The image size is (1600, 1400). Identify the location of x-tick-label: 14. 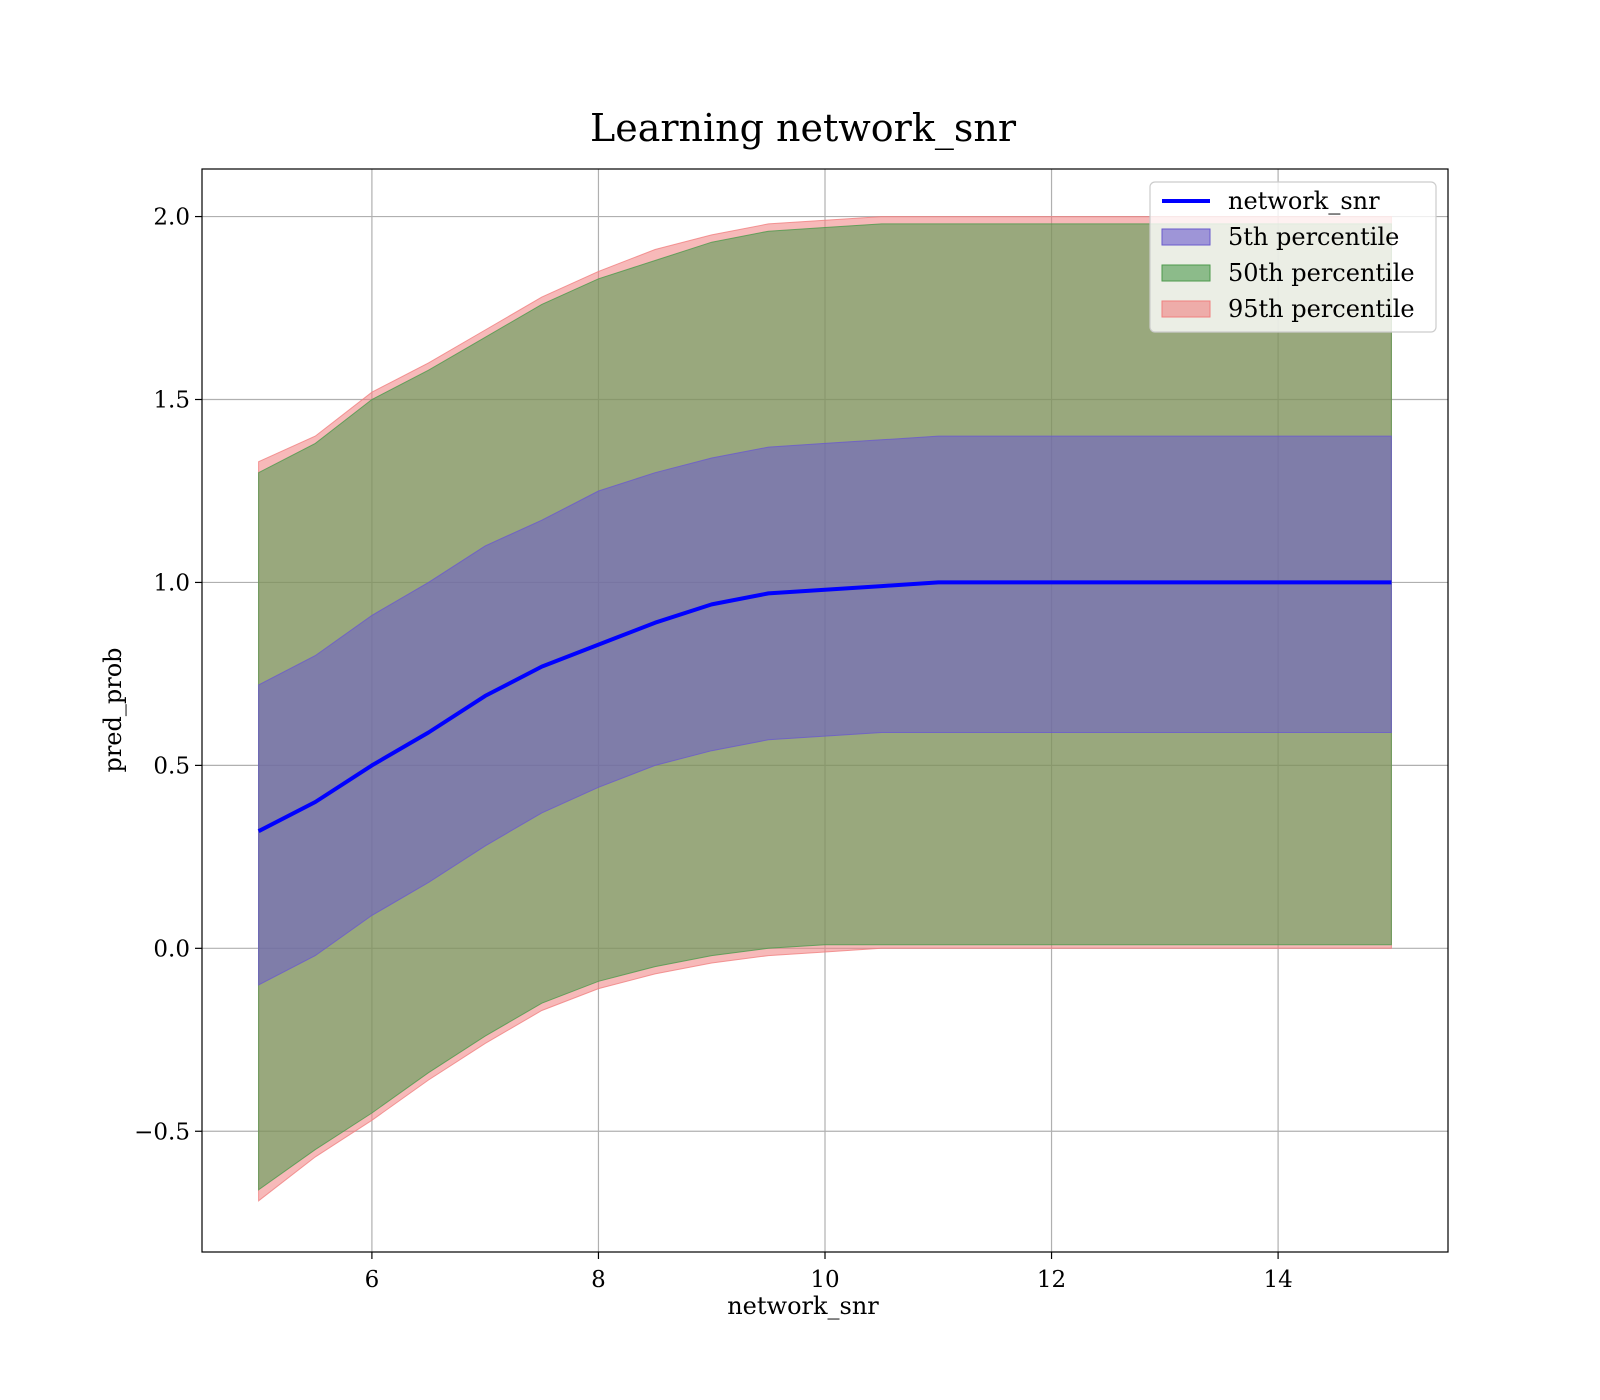
(1277, 1280).